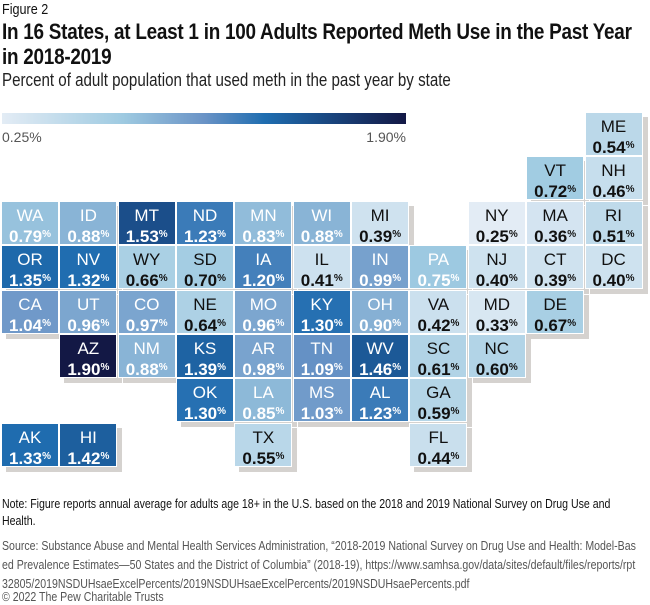 The image size is (650, 605). I want to click on state-abbr: IA, so click(263, 260).